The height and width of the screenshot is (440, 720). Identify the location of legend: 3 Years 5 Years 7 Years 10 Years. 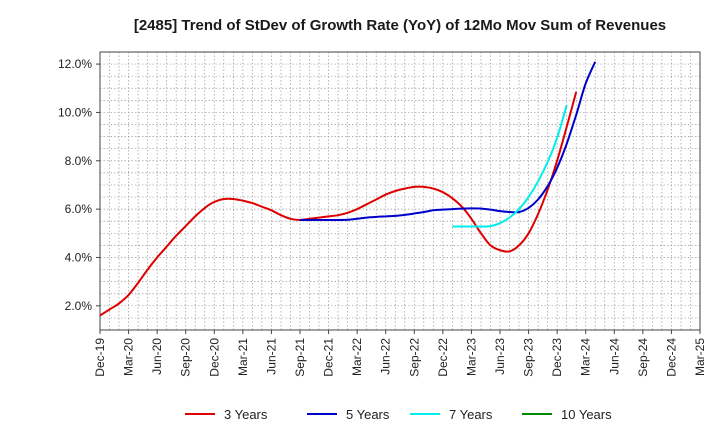
(398, 414).